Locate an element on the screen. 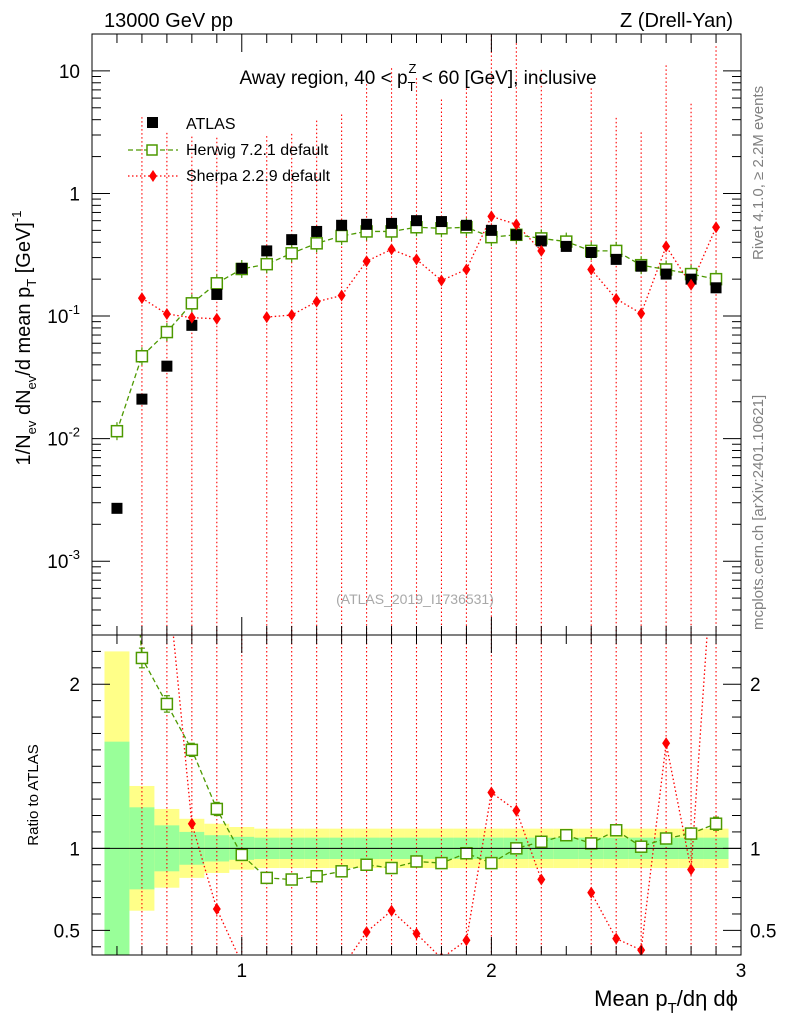  legend-herwig-label: Herwig 7.2.1 default is located at coordinates (257, 150).